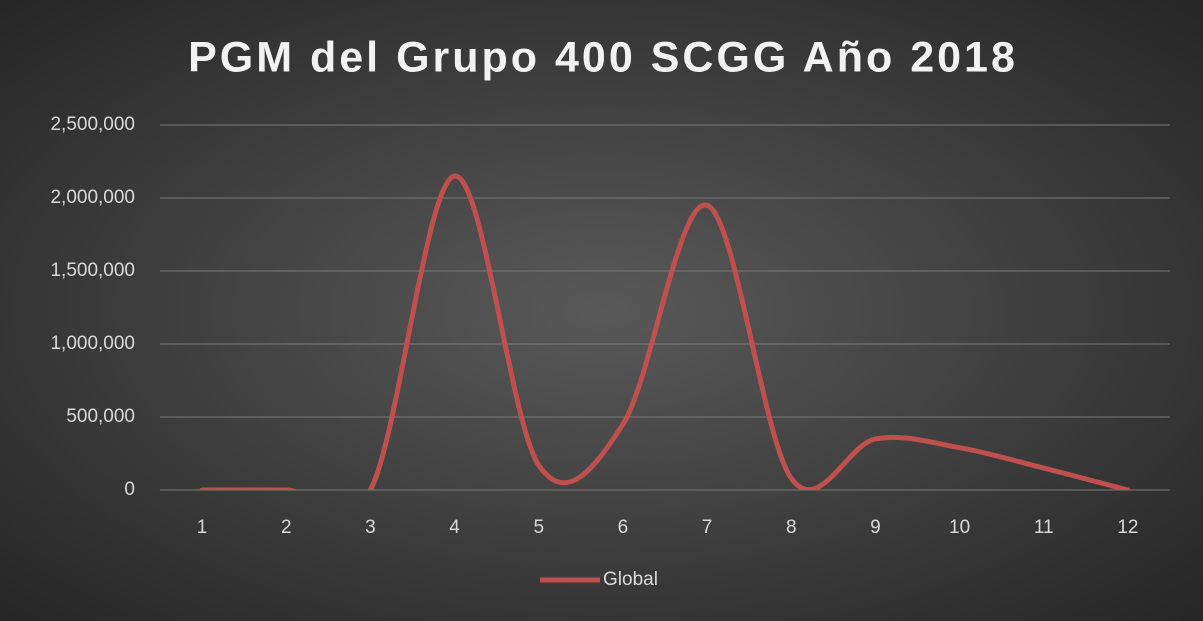 The width and height of the screenshot is (1203, 621). What do you see at coordinates (92, 270) in the screenshot?
I see `y-tick-label: 1,500,000` at bounding box center [92, 270].